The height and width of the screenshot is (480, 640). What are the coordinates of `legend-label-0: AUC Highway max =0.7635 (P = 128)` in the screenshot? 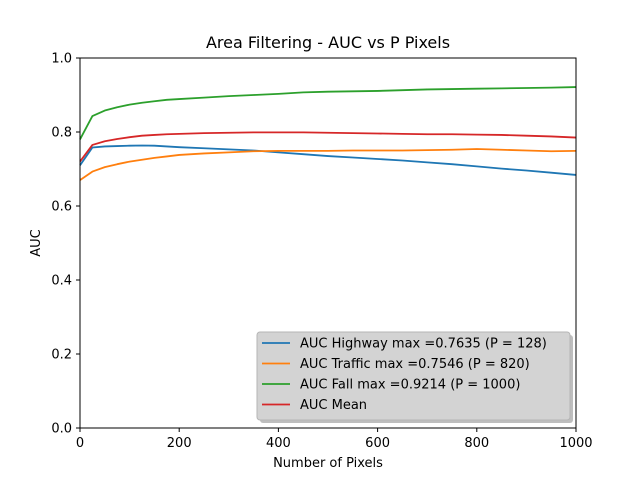 It's located at (423, 344).